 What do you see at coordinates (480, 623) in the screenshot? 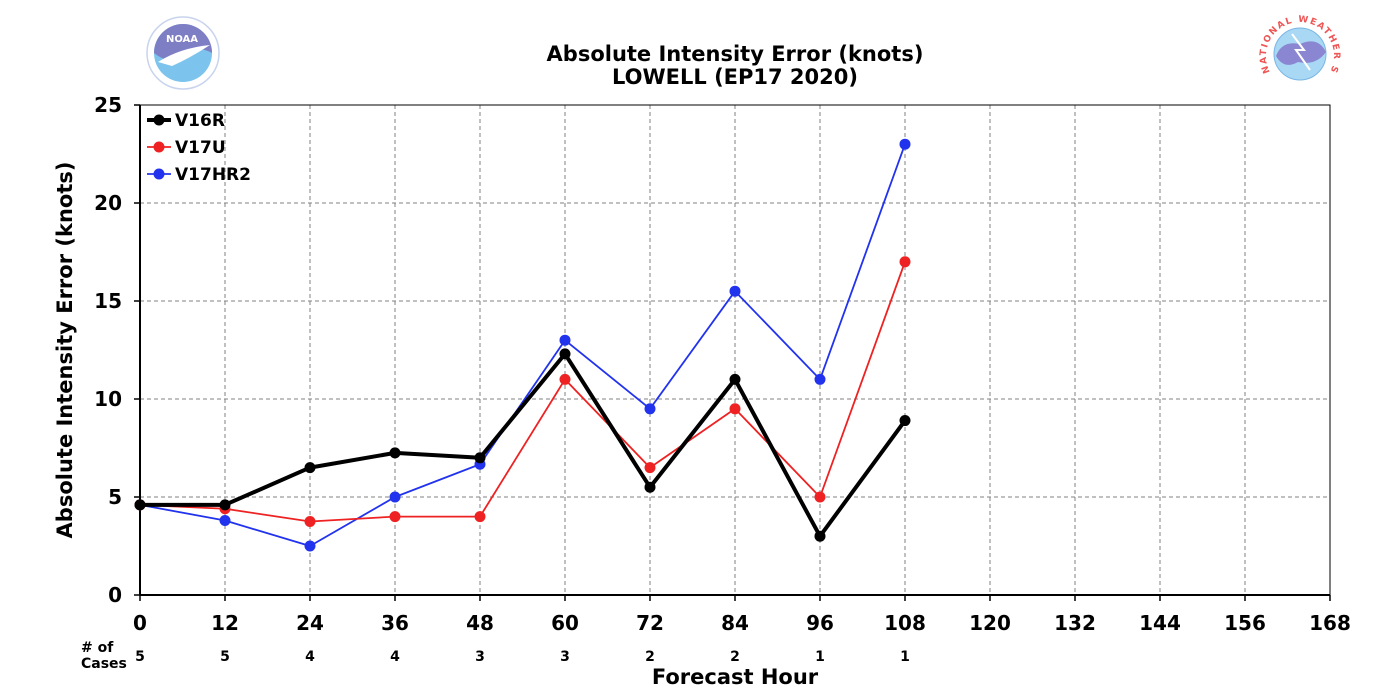
I see `x-tick-label: 48` at bounding box center [480, 623].